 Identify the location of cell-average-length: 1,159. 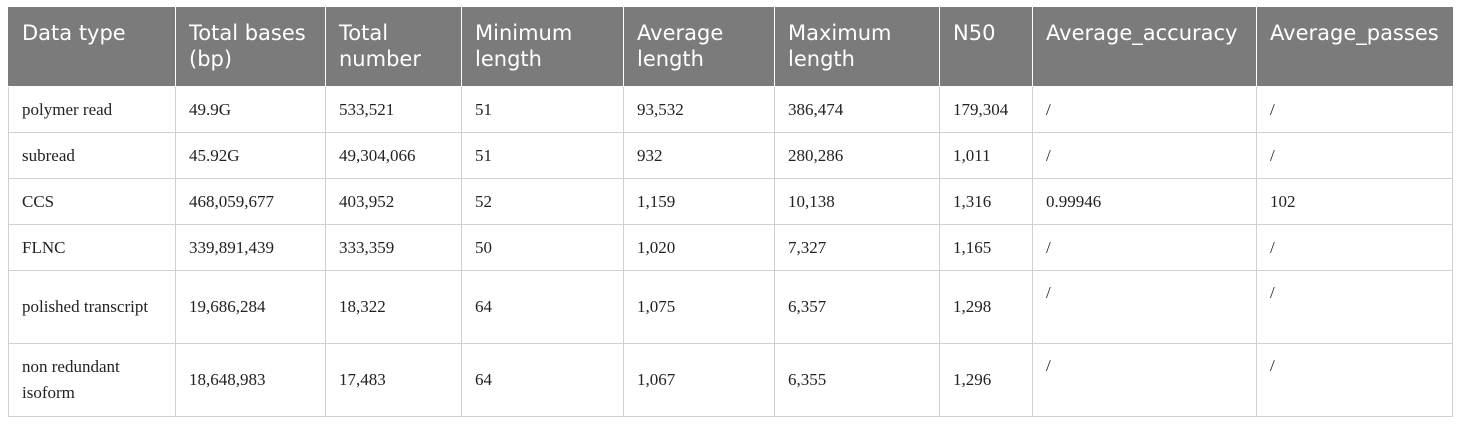
(699, 201).